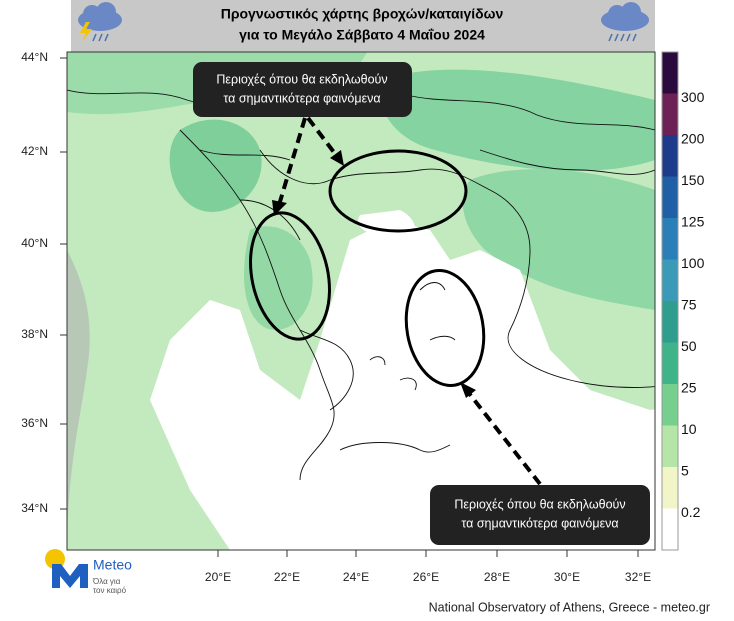  What do you see at coordinates (106, 581) in the screenshot?
I see `logo-tagline: Όλα για` at bounding box center [106, 581].